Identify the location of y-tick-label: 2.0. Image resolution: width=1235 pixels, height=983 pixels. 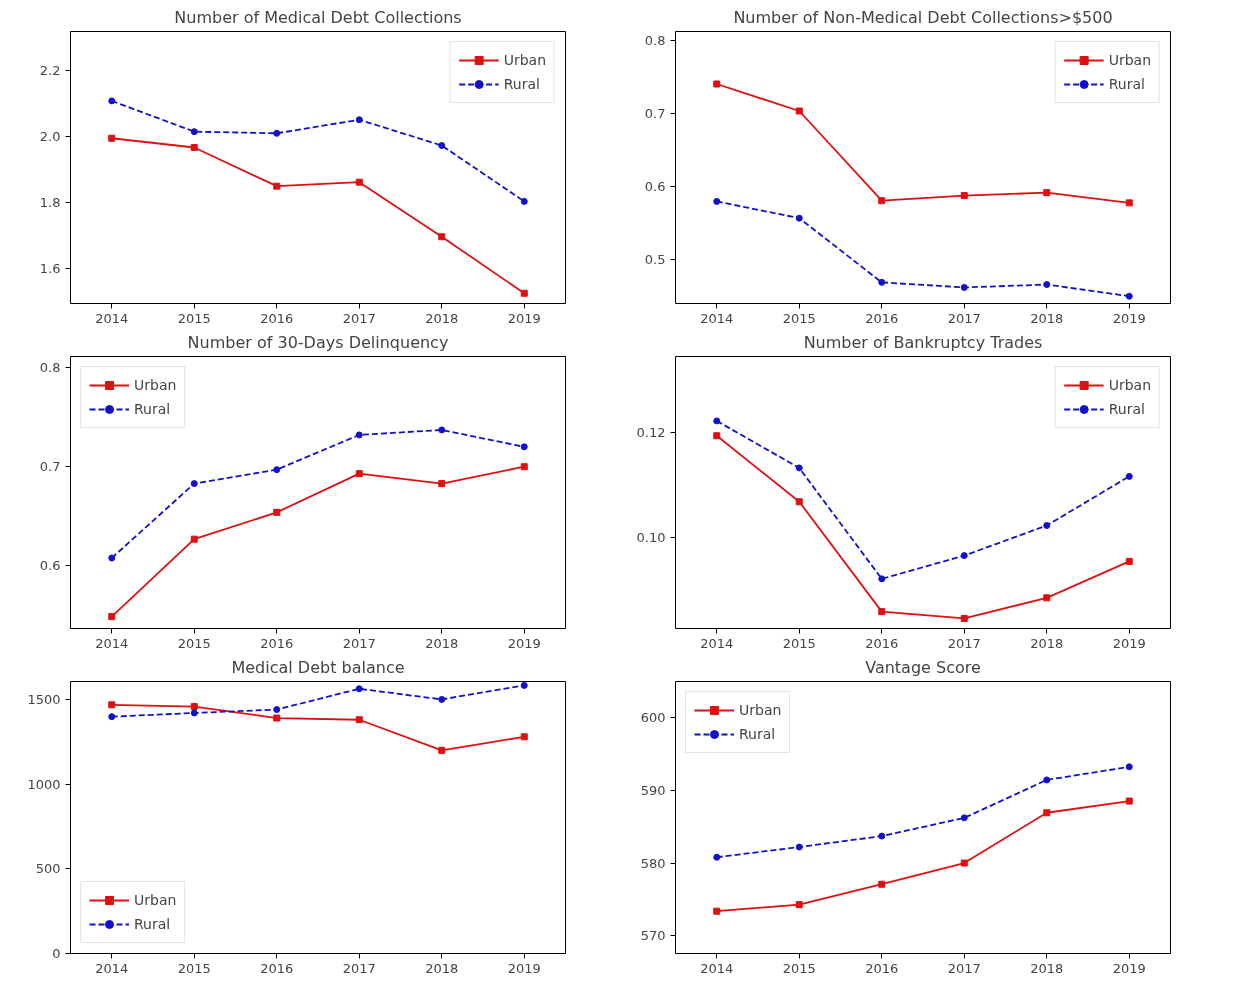
(50, 137).